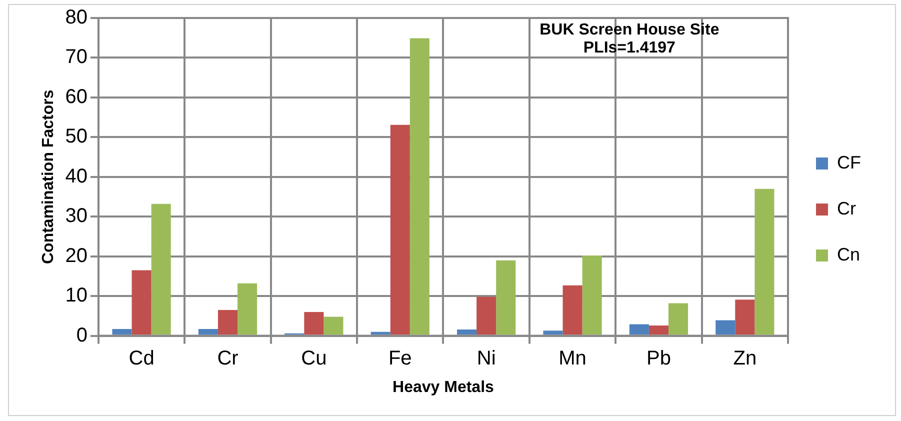 Image resolution: width=901 pixels, height=421 pixels. What do you see at coordinates (76, 255) in the screenshot?
I see `y-tick-label: 20` at bounding box center [76, 255].